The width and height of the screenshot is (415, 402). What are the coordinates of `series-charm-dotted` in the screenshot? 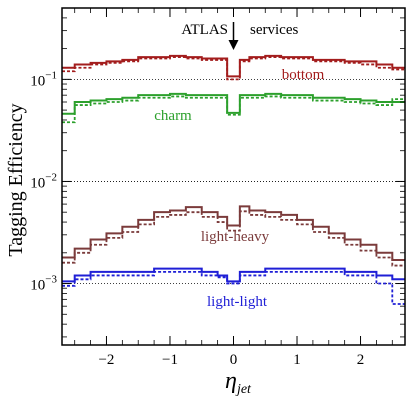 It's located at (233, 109).